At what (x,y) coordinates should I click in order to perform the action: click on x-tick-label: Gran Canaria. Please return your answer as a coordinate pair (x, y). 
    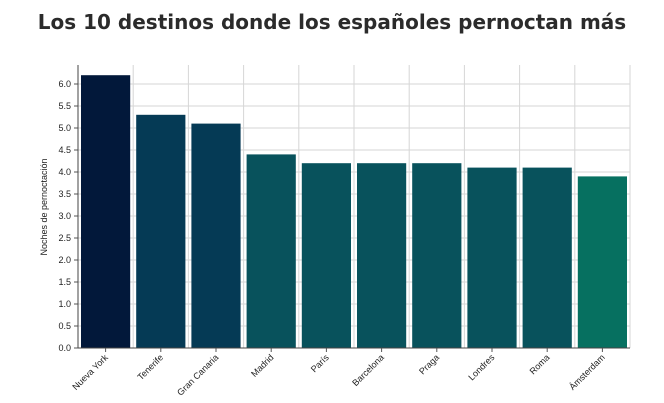
    Looking at the image, I should click on (197, 374).